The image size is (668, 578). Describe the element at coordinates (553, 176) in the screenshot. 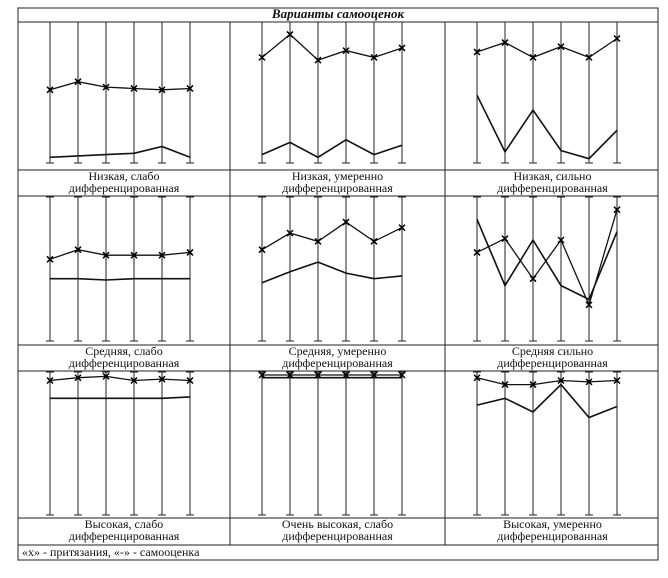

I see `cell-caption: Низкая, сильно` at that location.